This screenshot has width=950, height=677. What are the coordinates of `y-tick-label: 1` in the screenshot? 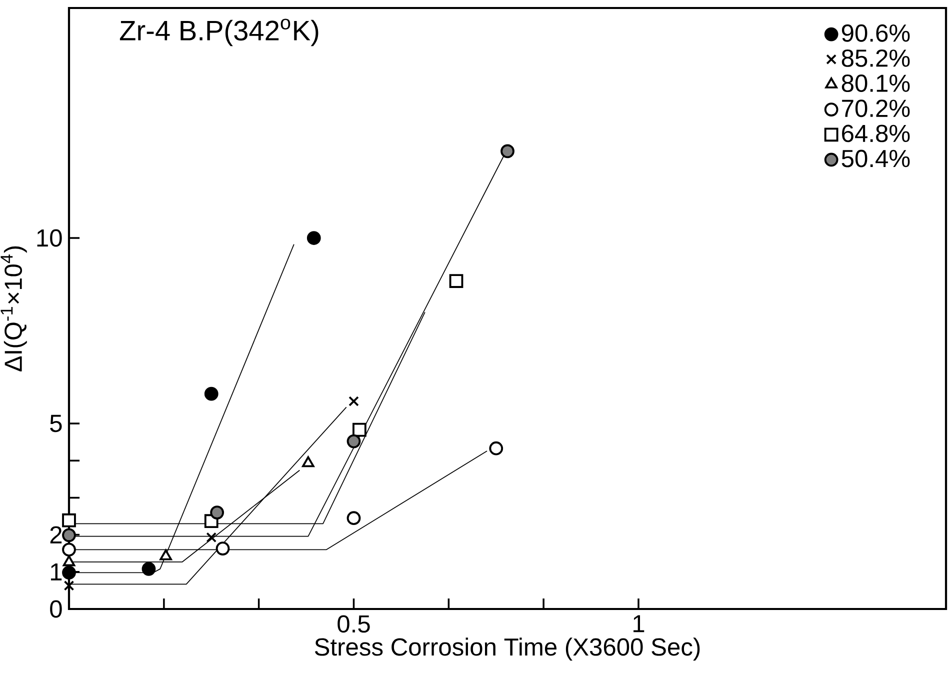 It's located at (56, 571).